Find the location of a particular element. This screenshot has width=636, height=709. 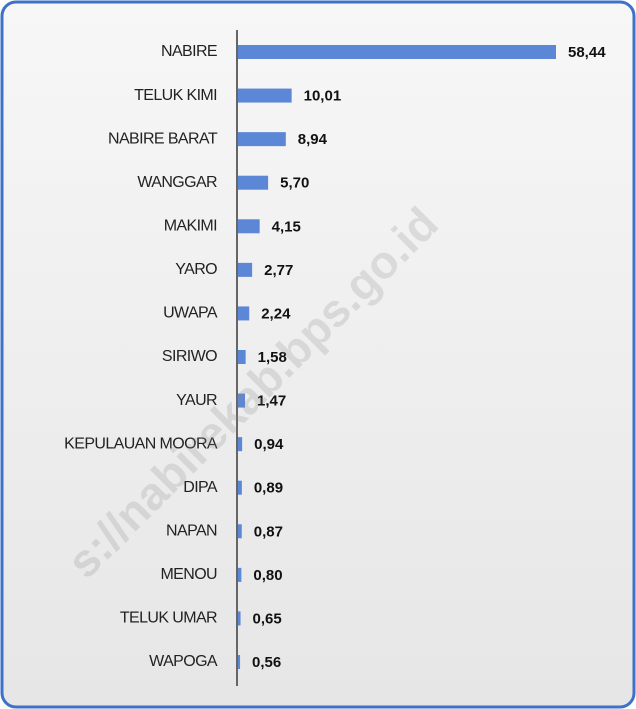

value-label: 0,80 is located at coordinates (267, 575).